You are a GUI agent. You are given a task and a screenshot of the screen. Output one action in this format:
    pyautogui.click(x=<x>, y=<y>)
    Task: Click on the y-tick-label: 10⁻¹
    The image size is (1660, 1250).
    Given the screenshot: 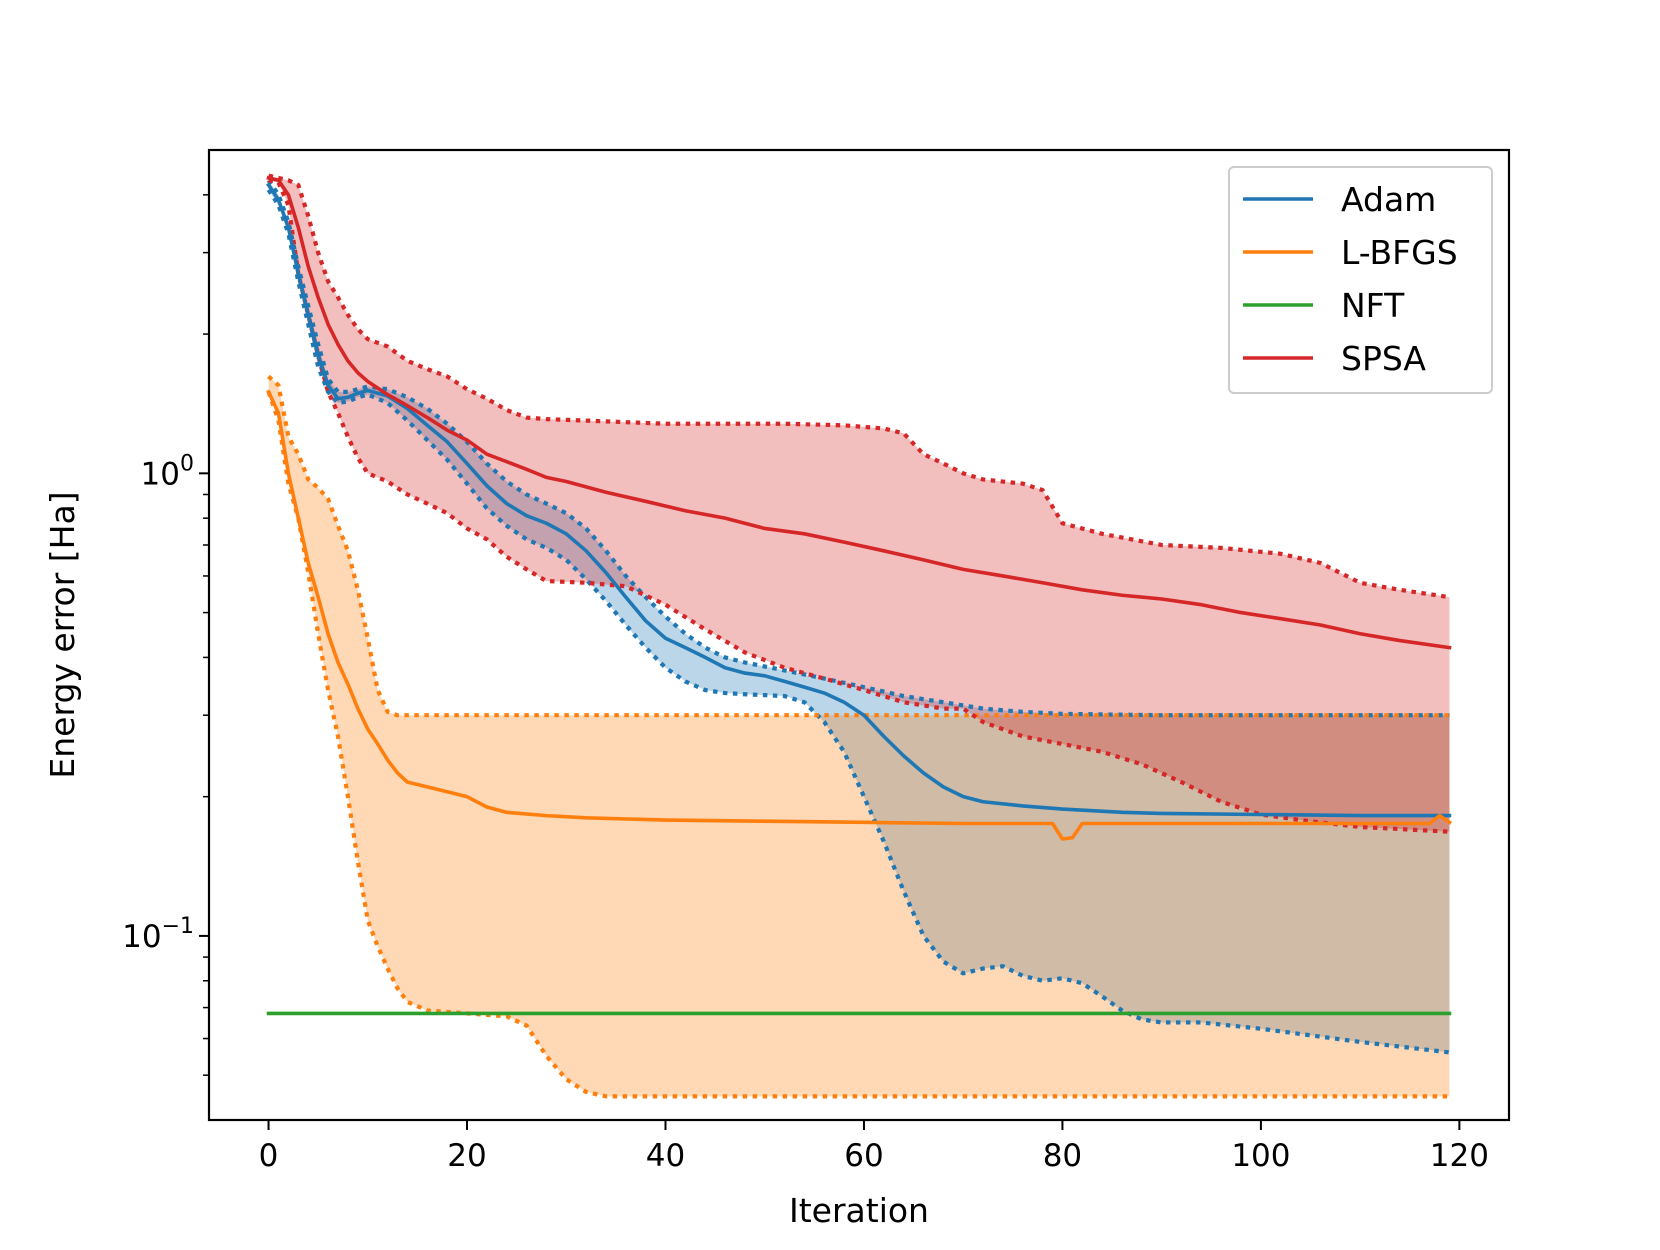 What is the action you would take?
    pyautogui.click(x=158, y=934)
    